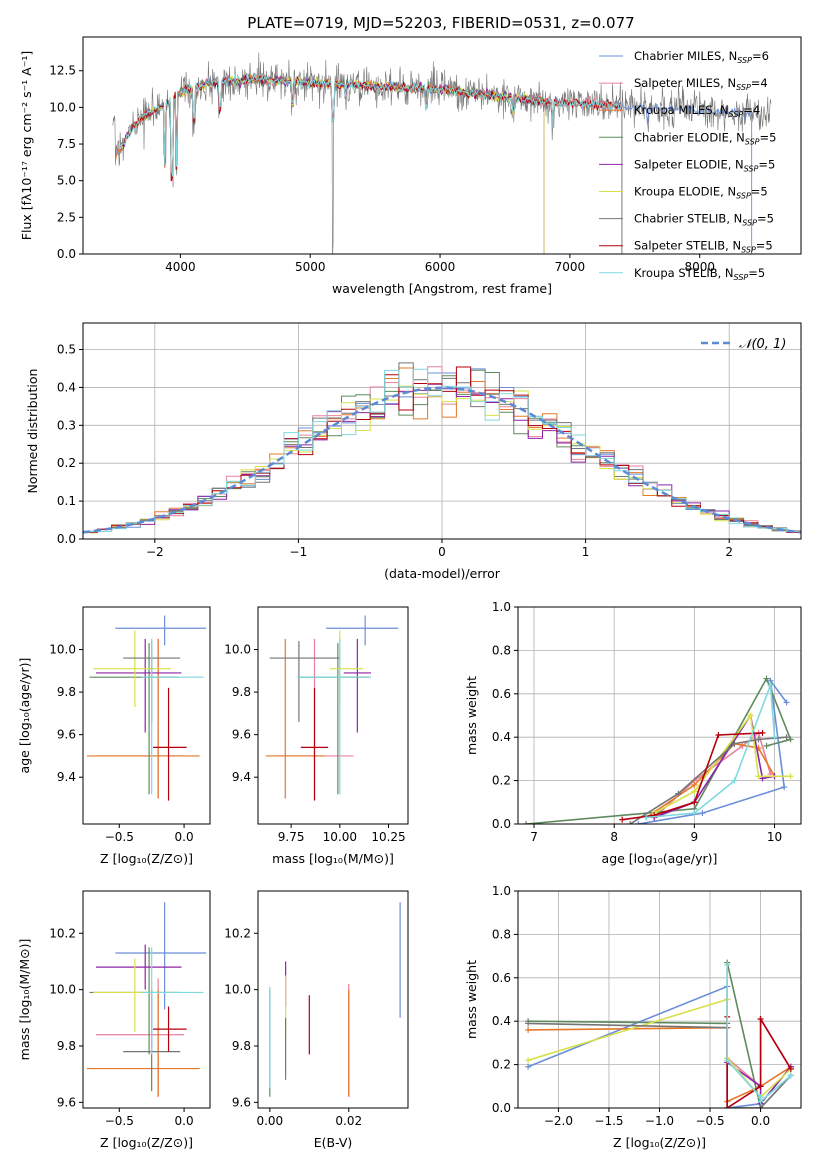 This screenshot has width=819, height=1170. Describe the element at coordinates (66, 144) in the screenshot. I see `y-tick-label: 7.5` at that location.